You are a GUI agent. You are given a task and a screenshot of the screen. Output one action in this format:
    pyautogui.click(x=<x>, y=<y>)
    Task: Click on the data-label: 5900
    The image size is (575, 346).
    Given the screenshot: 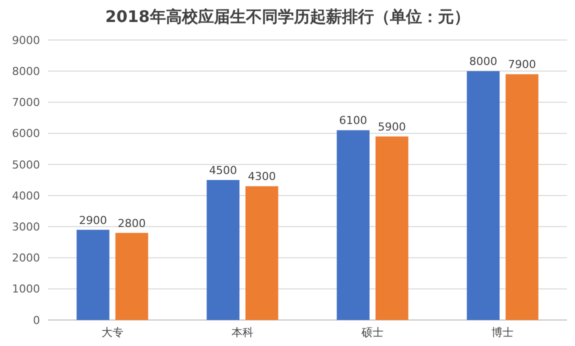 What is the action you would take?
    pyautogui.click(x=392, y=127)
    